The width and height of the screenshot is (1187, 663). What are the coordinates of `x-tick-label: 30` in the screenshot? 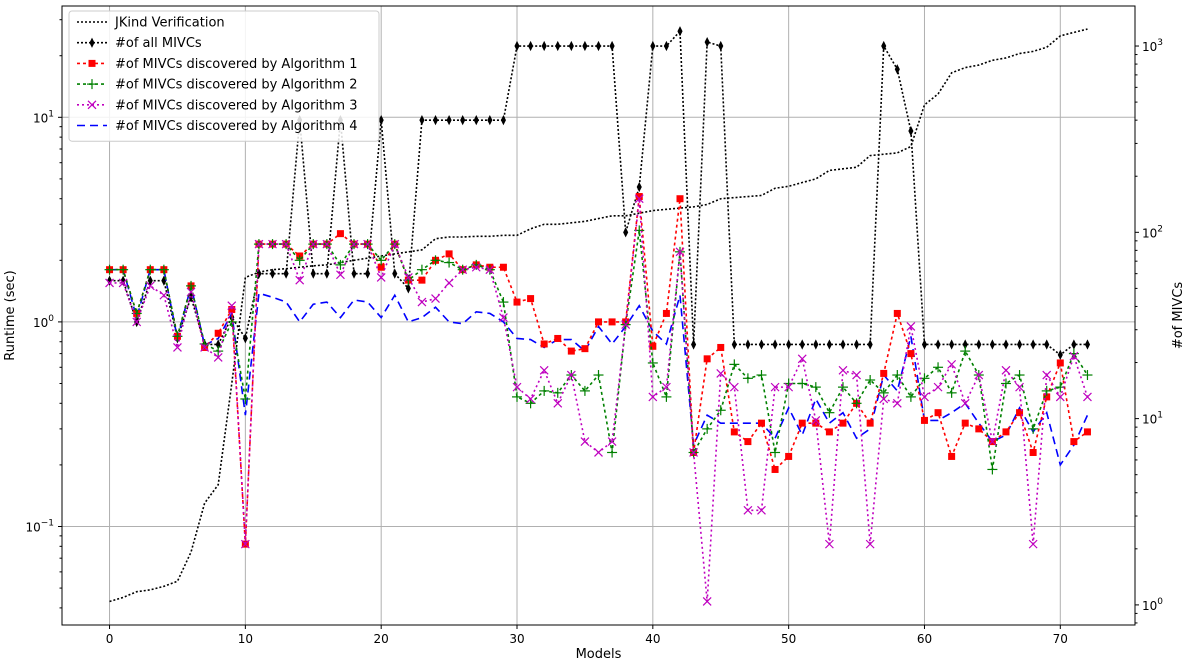 It's located at (516, 639).